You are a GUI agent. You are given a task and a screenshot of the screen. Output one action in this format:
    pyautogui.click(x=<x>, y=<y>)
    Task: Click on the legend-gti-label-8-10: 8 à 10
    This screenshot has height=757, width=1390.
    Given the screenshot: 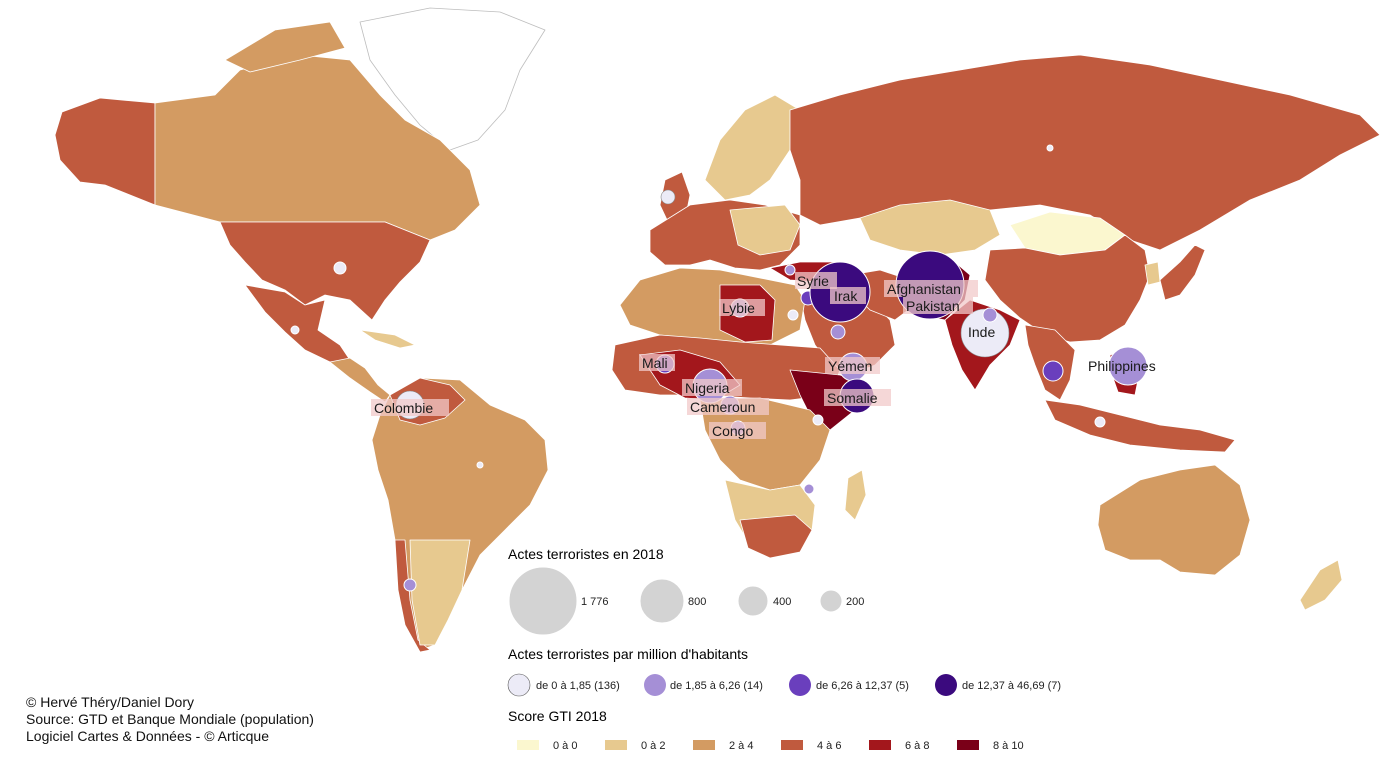 What is the action you would take?
    pyautogui.click(x=1008, y=746)
    